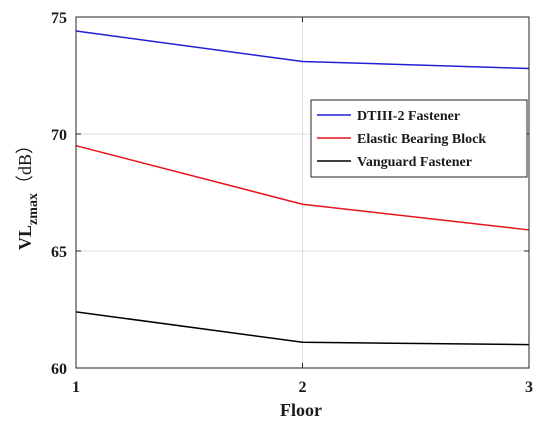 The image size is (550, 426). I want to click on y-axis-title-sub: zmax, so click(33, 209).